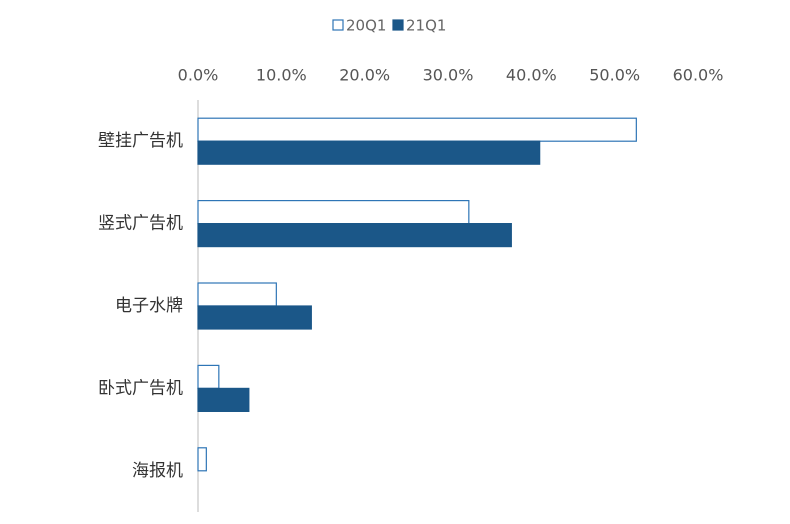  I want to click on x-tick-label: 20.0%, so click(364, 75).